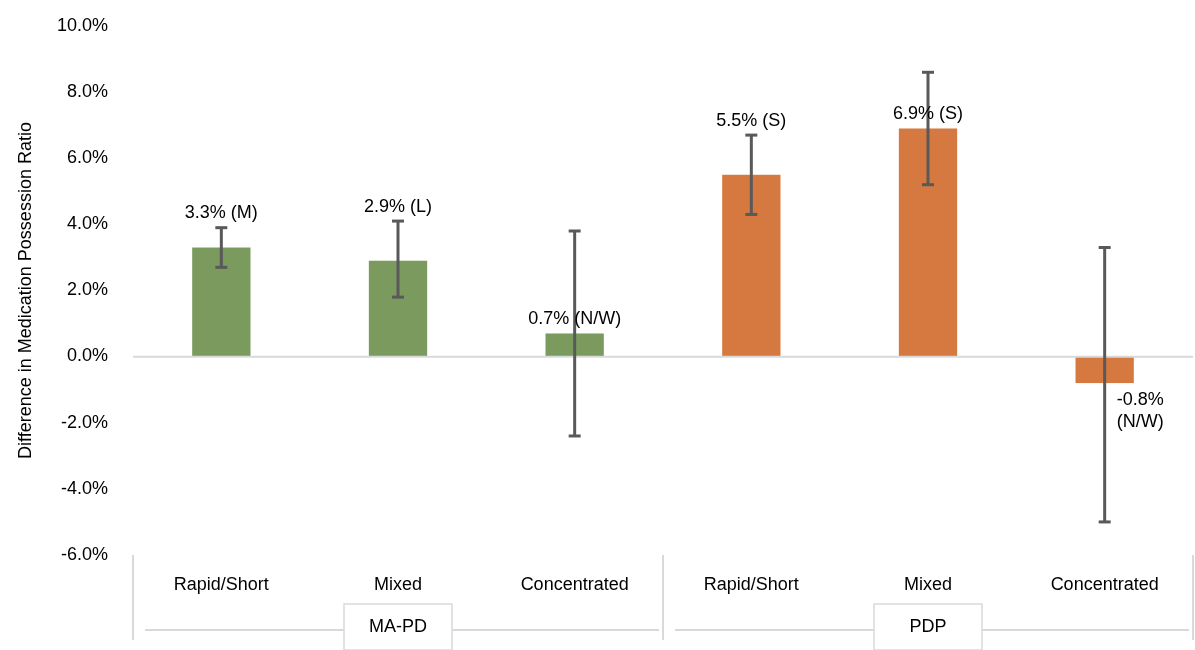 The height and width of the screenshot is (650, 1195). I want to click on data-label: 5.5% (S), so click(751, 119).